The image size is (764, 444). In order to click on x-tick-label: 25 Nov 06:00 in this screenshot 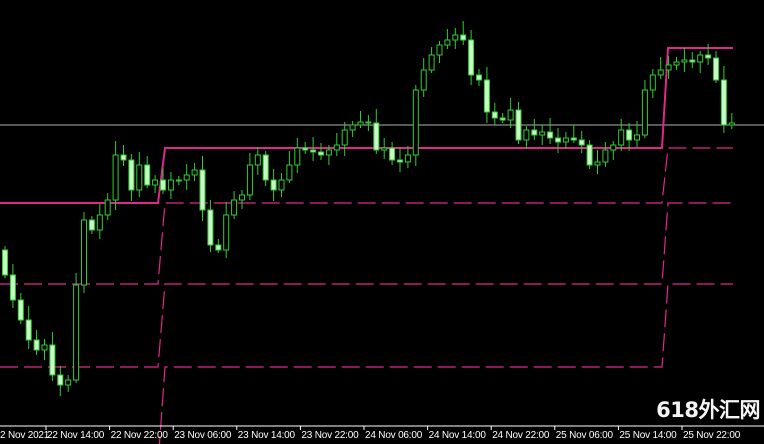, I will do `click(584, 435)`.